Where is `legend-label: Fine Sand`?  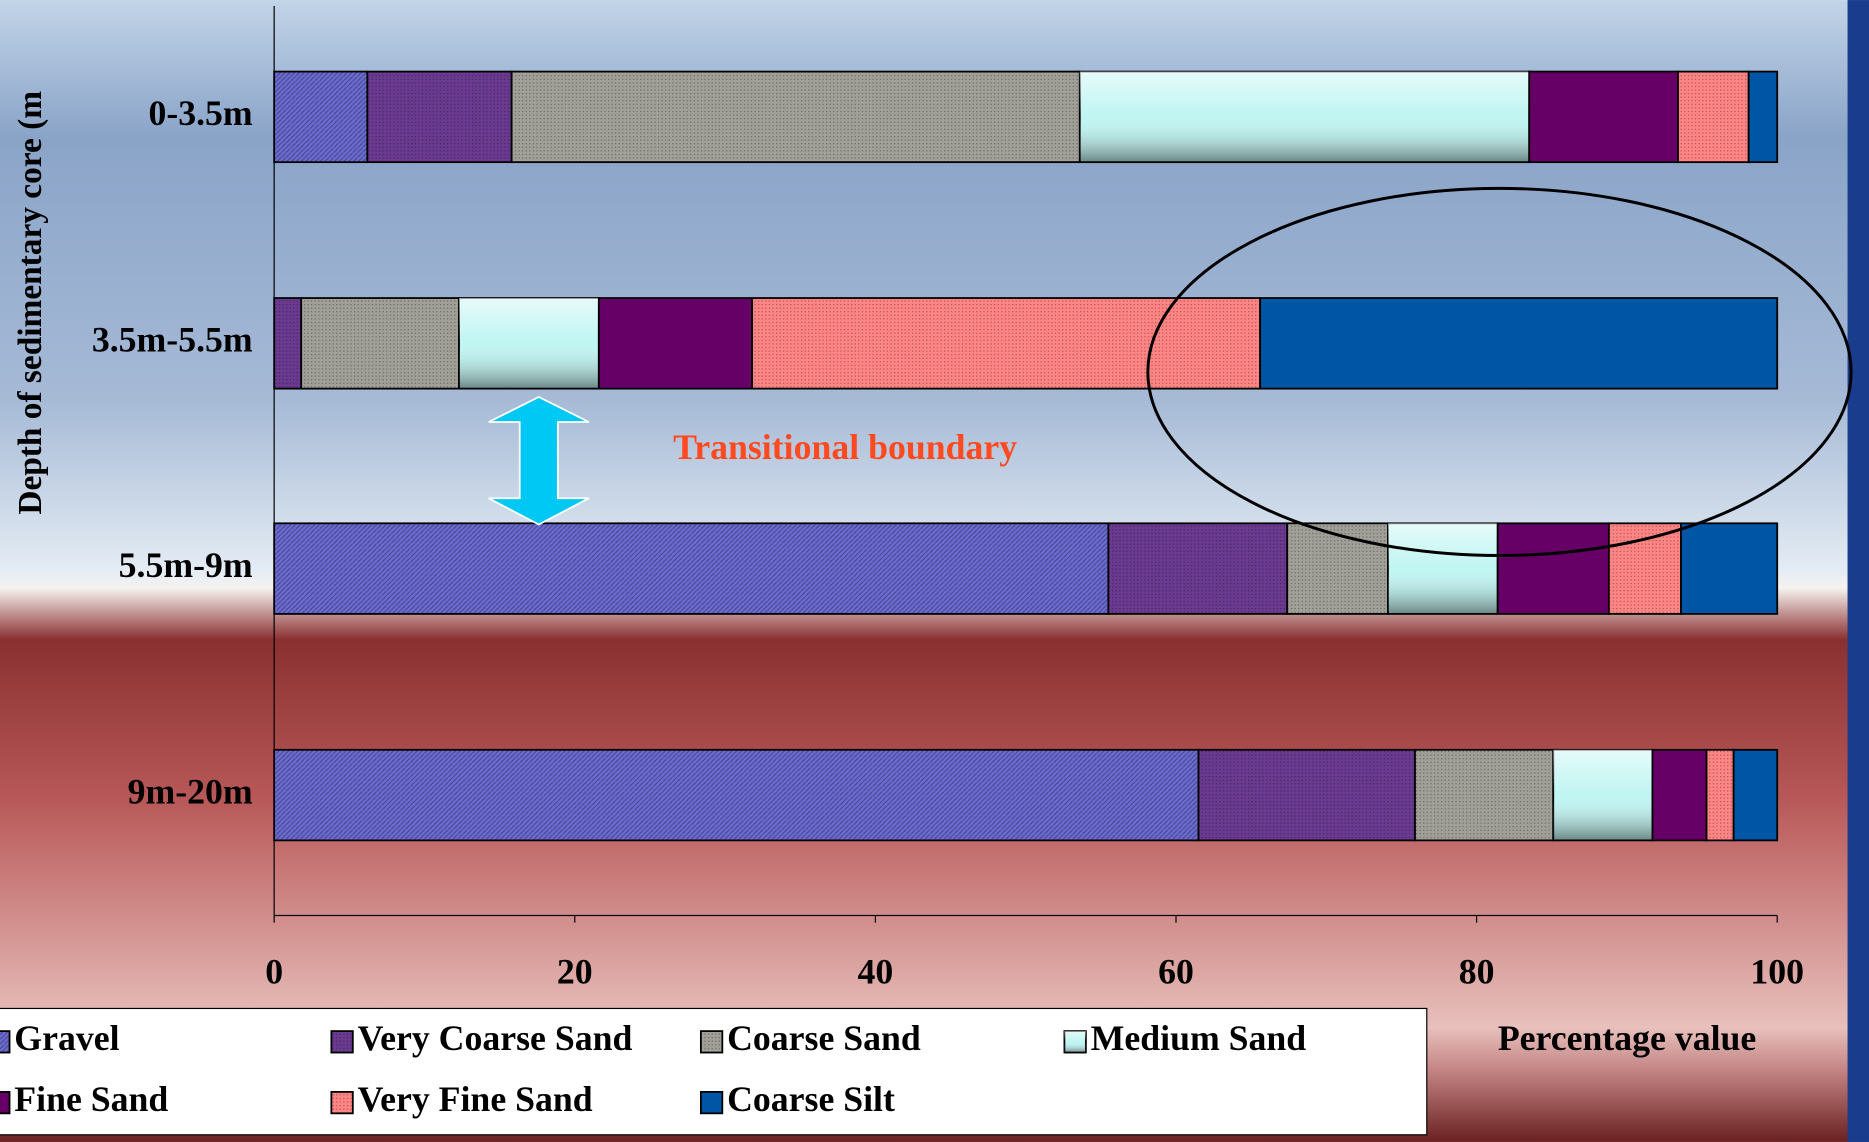
legend-label: Fine Sand is located at coordinates (91, 1099).